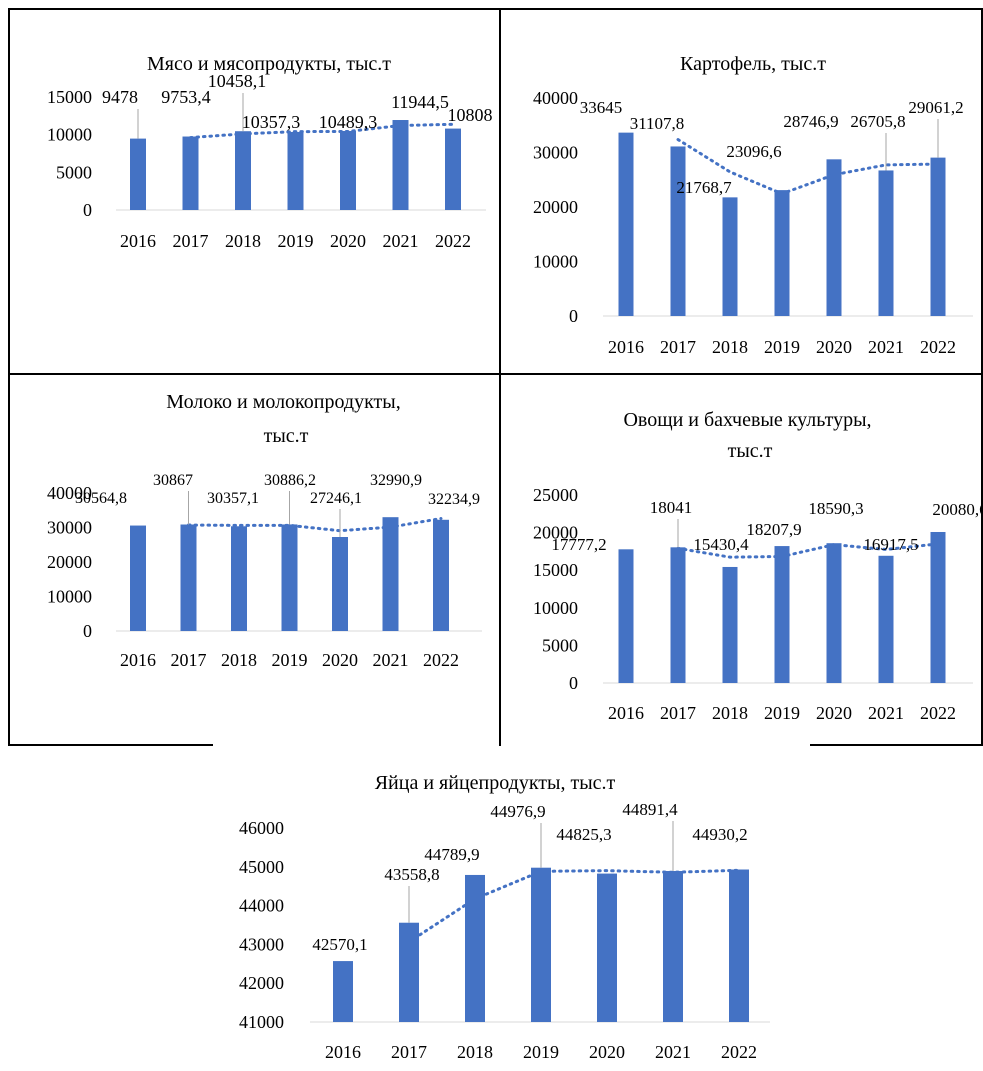 Image resolution: width=983 pixels, height=1071 pixels. I want to click on data-label: 44825,3, so click(583, 834).